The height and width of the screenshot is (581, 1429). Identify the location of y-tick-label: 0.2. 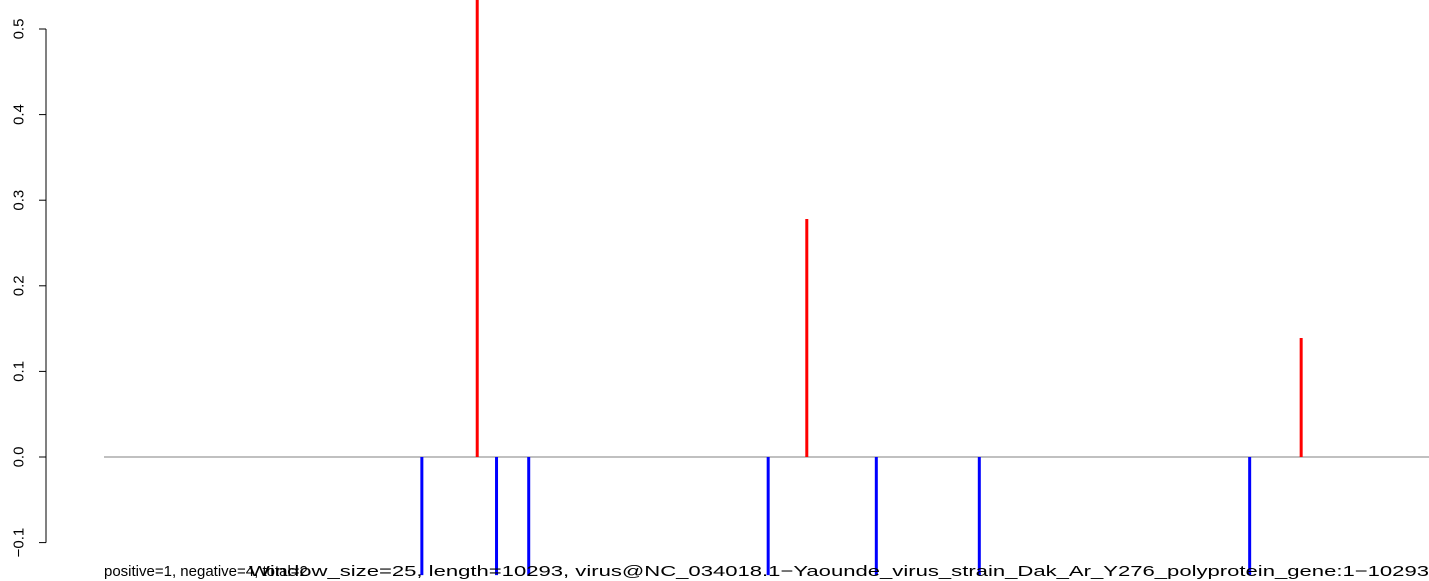
(19, 285).